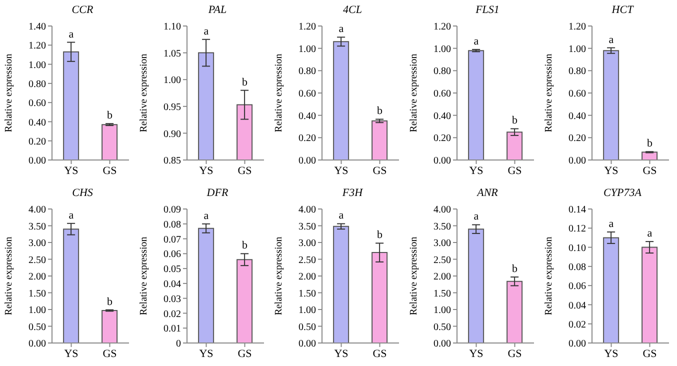  I want to click on chart-title: 4CL, so click(352, 10).